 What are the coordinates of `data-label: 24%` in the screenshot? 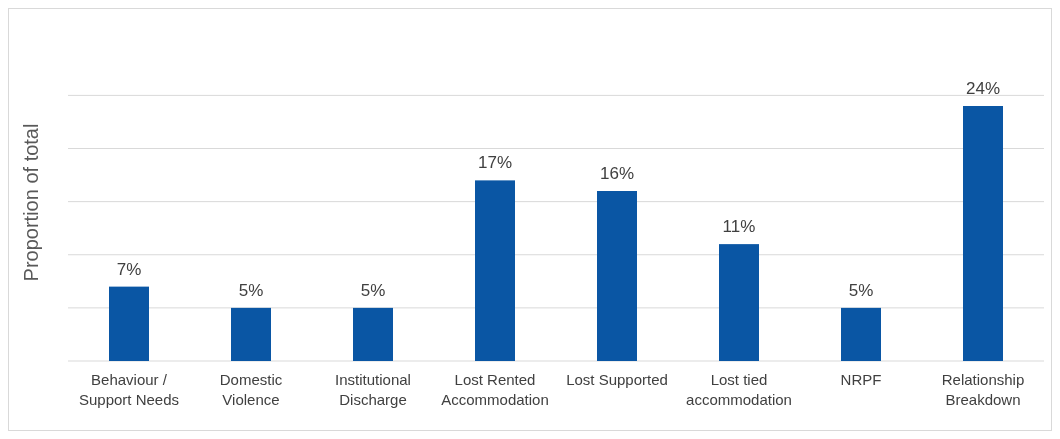 It's located at (983, 88).